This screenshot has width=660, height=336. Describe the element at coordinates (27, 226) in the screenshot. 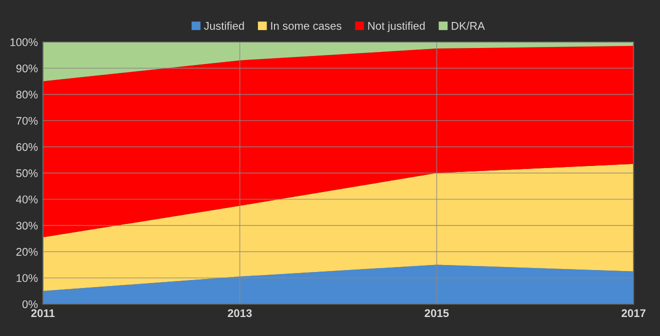

I see `y-tick-label: 30%` at that location.